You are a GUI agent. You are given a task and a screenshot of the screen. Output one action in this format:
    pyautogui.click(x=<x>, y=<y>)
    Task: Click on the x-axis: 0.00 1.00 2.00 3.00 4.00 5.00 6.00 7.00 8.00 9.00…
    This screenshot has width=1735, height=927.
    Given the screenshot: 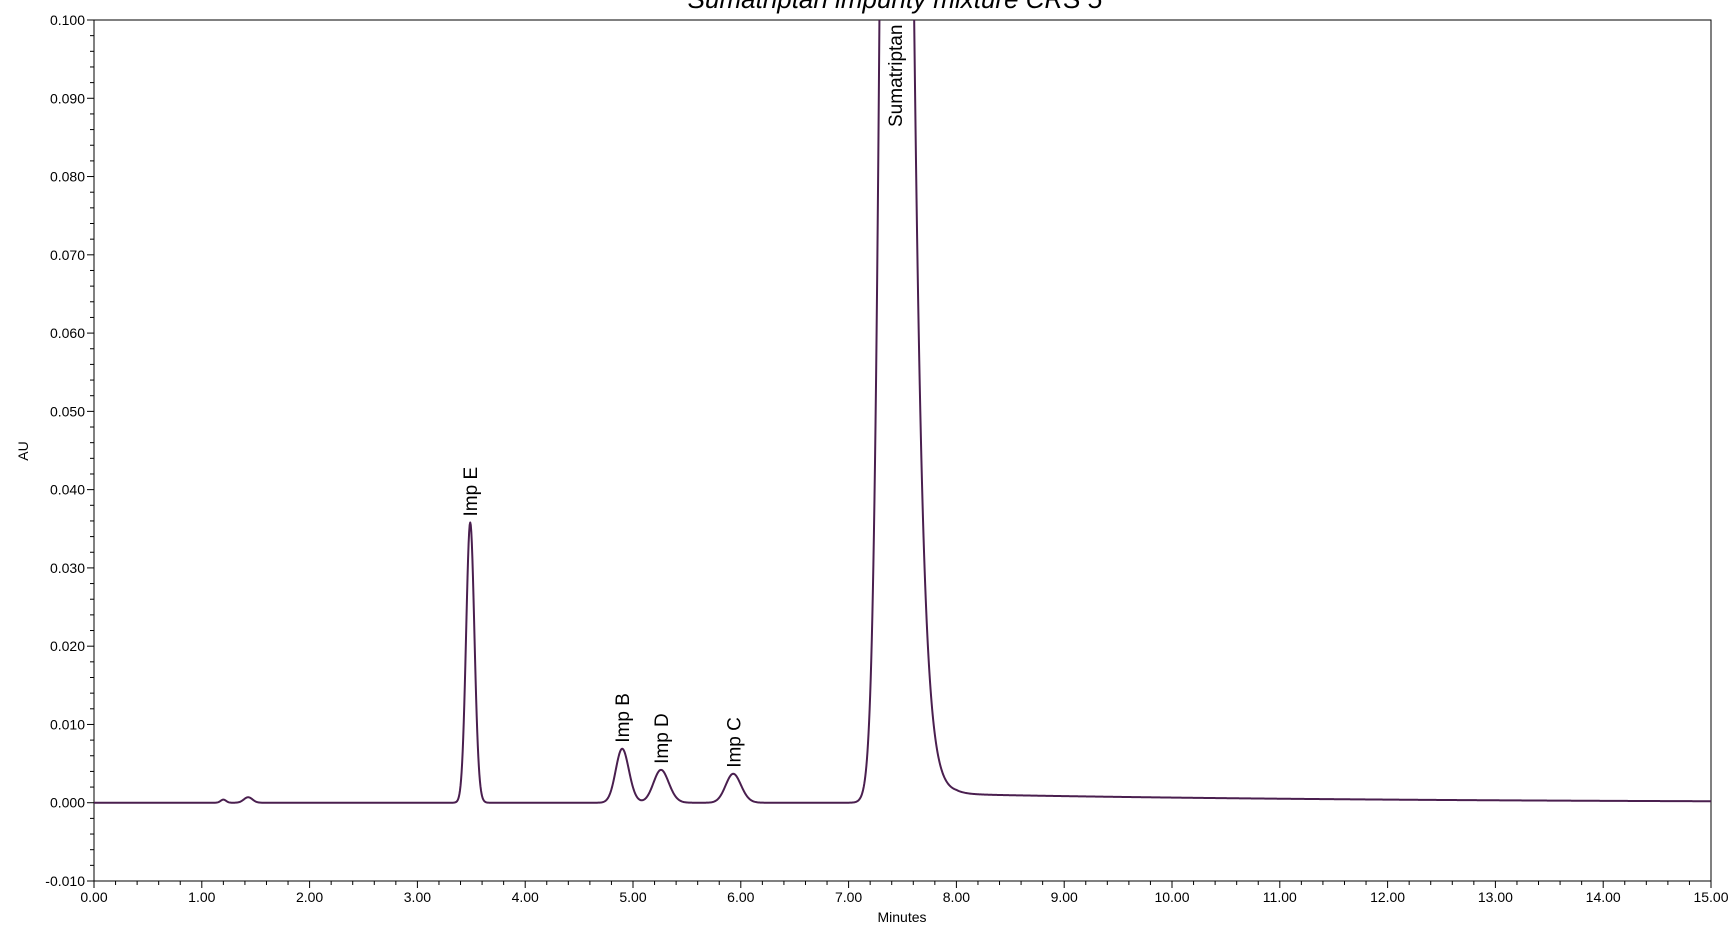 What is the action you would take?
    pyautogui.click(x=904, y=893)
    